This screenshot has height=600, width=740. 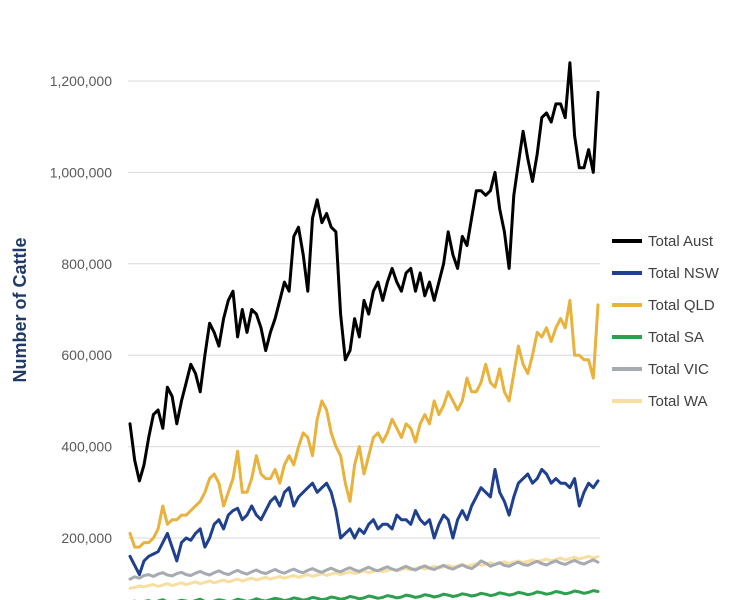 I want to click on y-tick-label: 800,000, so click(x=86, y=264).